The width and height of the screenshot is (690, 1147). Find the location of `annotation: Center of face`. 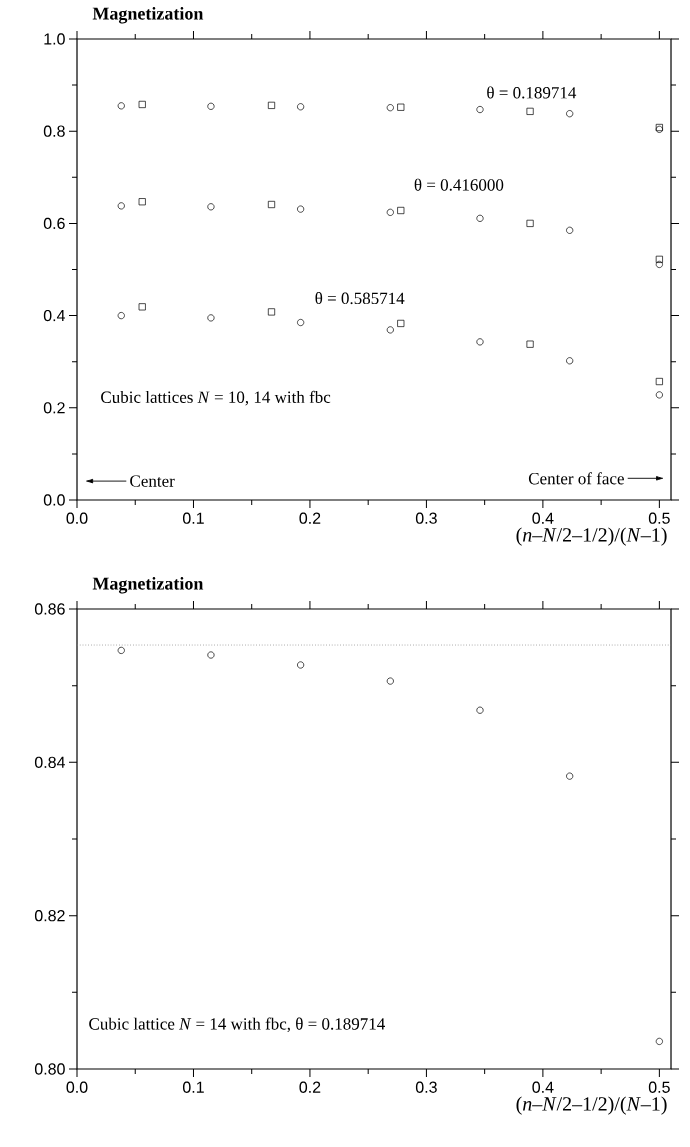

annotation: Center of face is located at coordinates (576, 478).